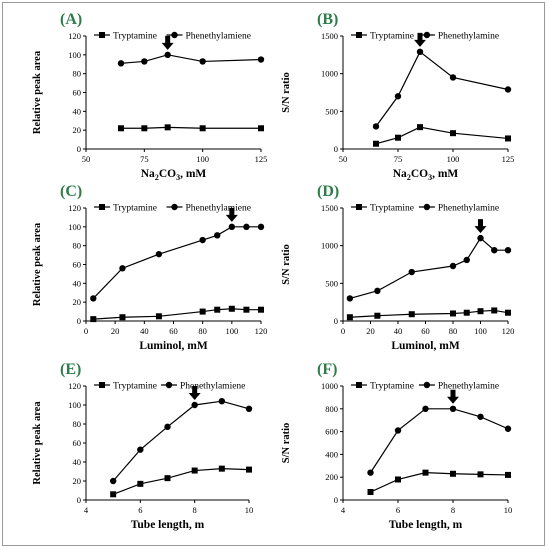 The width and height of the screenshot is (549, 550). Describe the element at coordinates (409, 177) in the screenshot. I see `x-axis-title-subscript: 2` at that location.